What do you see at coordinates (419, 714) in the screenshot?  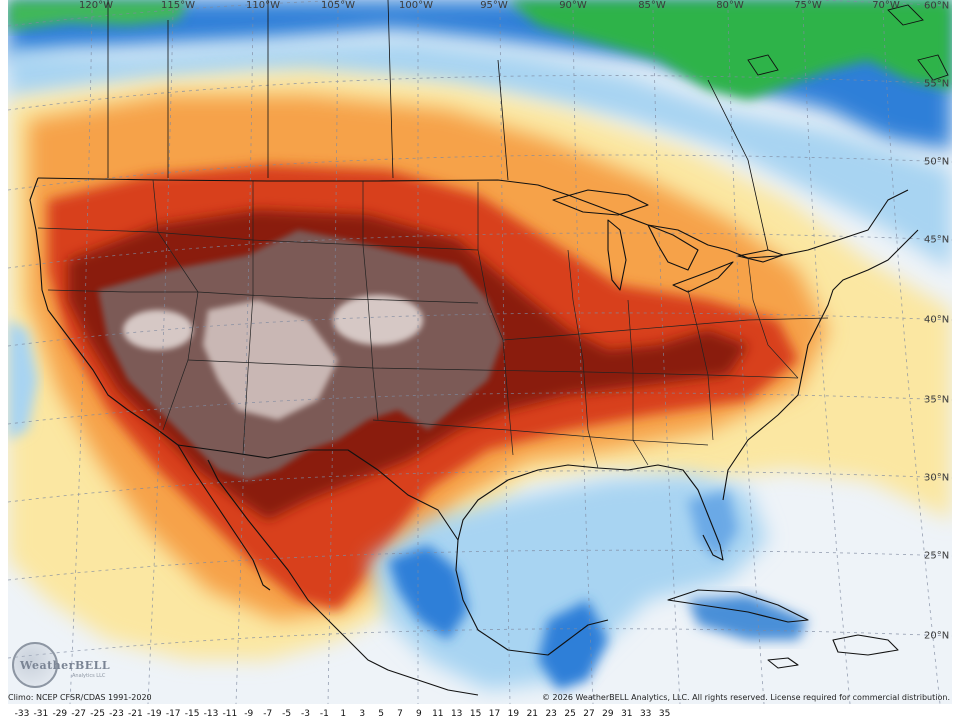 I see `colorbar-tick-label: 9` at bounding box center [419, 714].